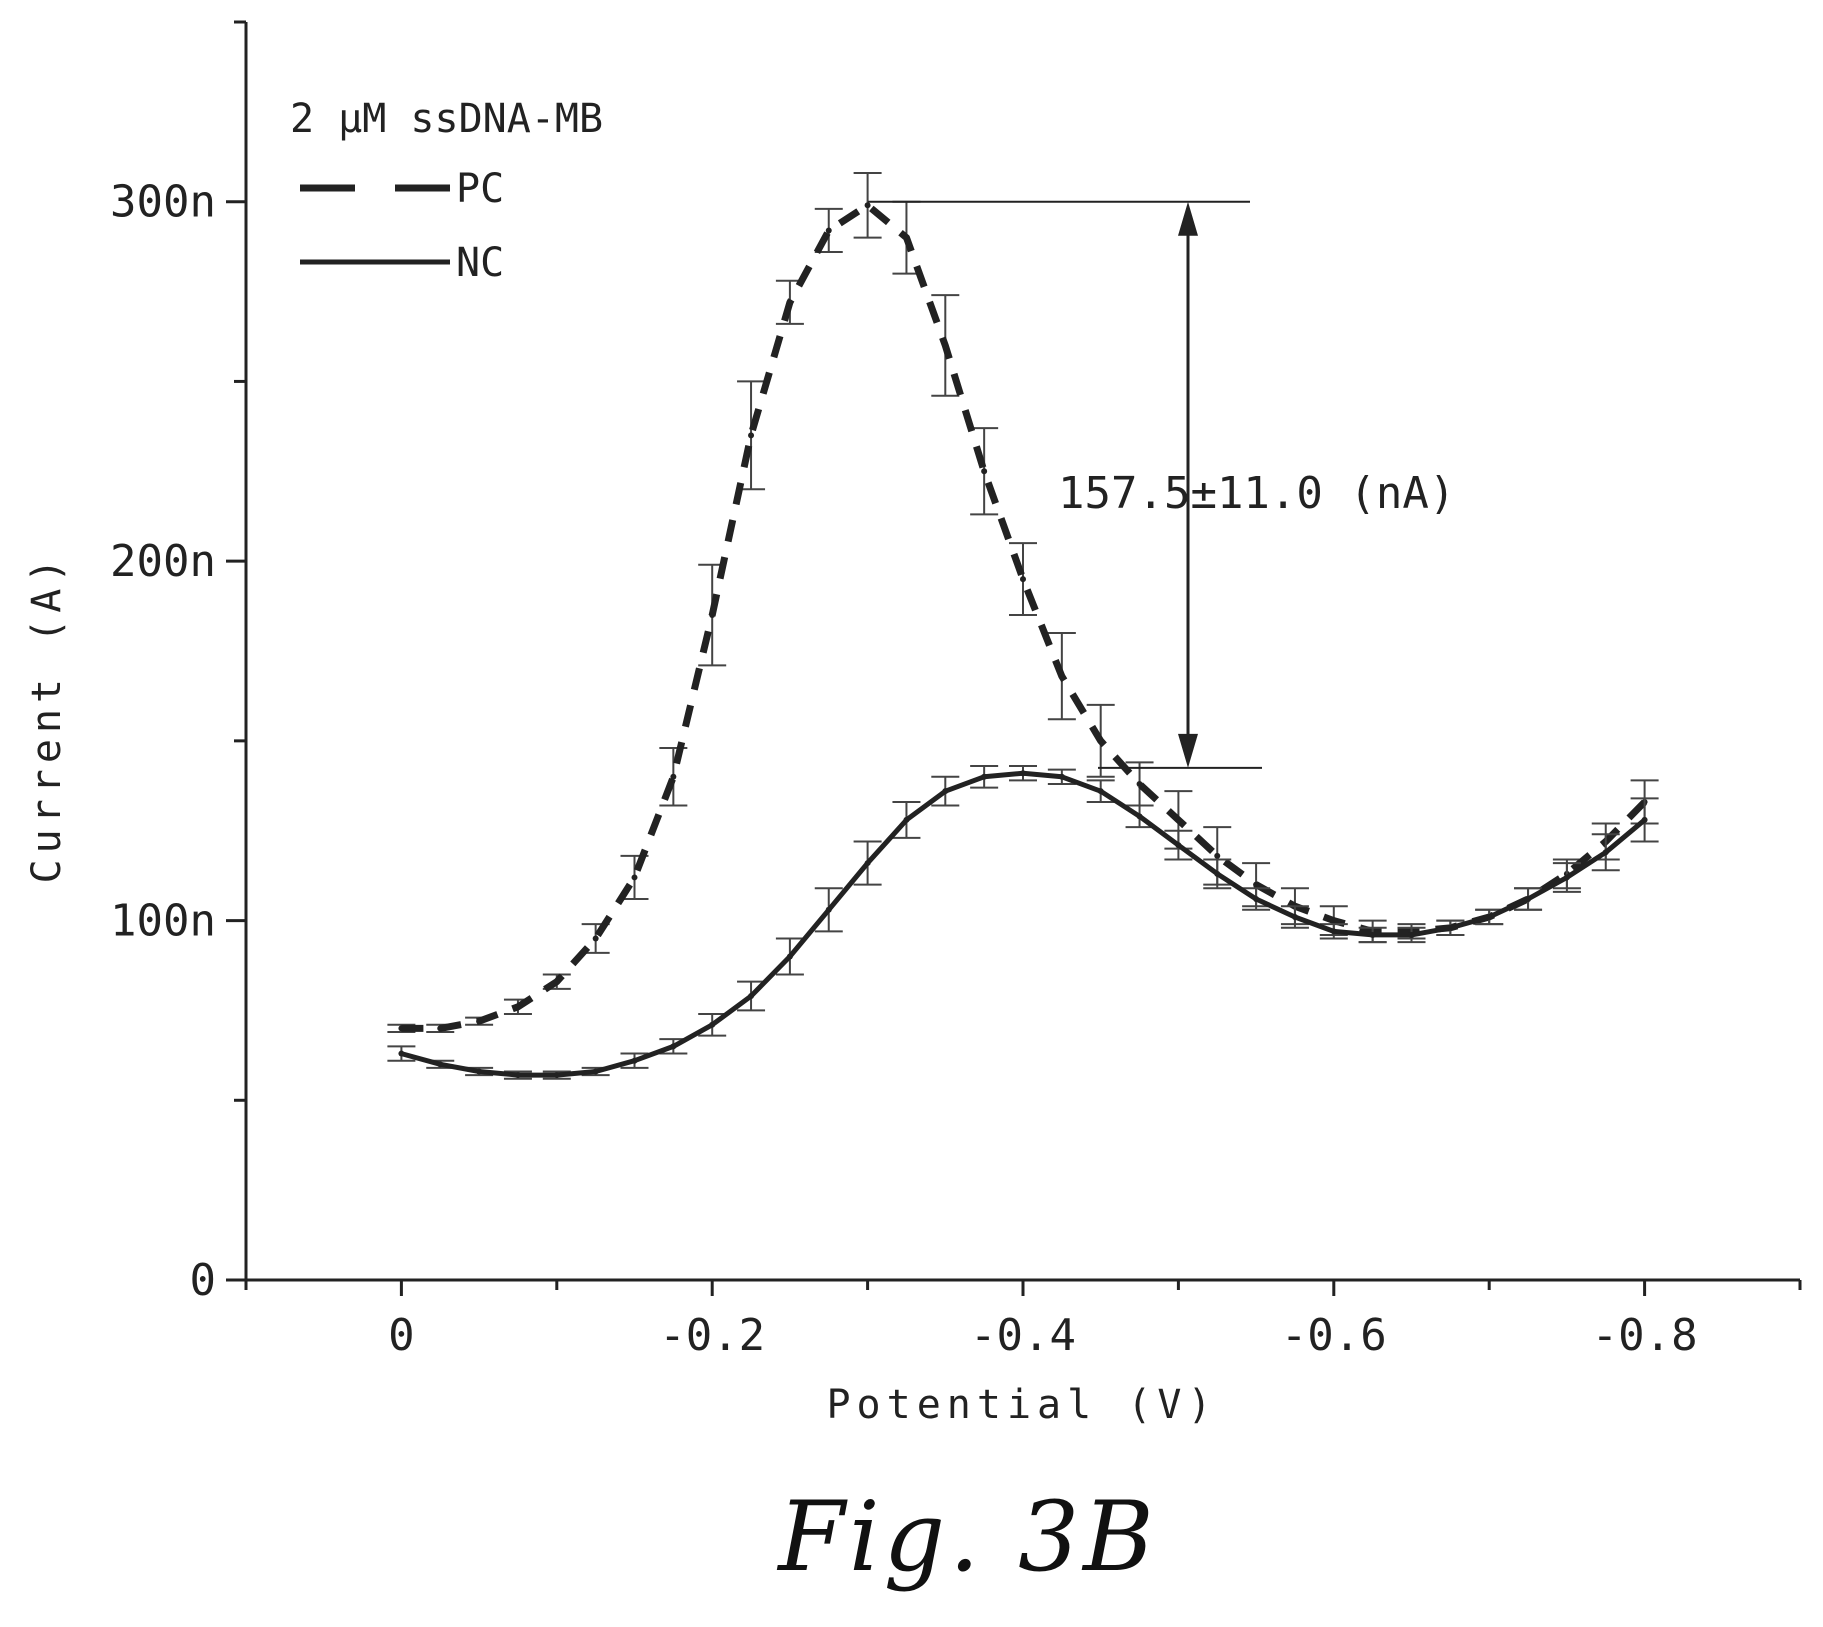  I want to click on annotation-arrow-head-up, so click(1188, 218).